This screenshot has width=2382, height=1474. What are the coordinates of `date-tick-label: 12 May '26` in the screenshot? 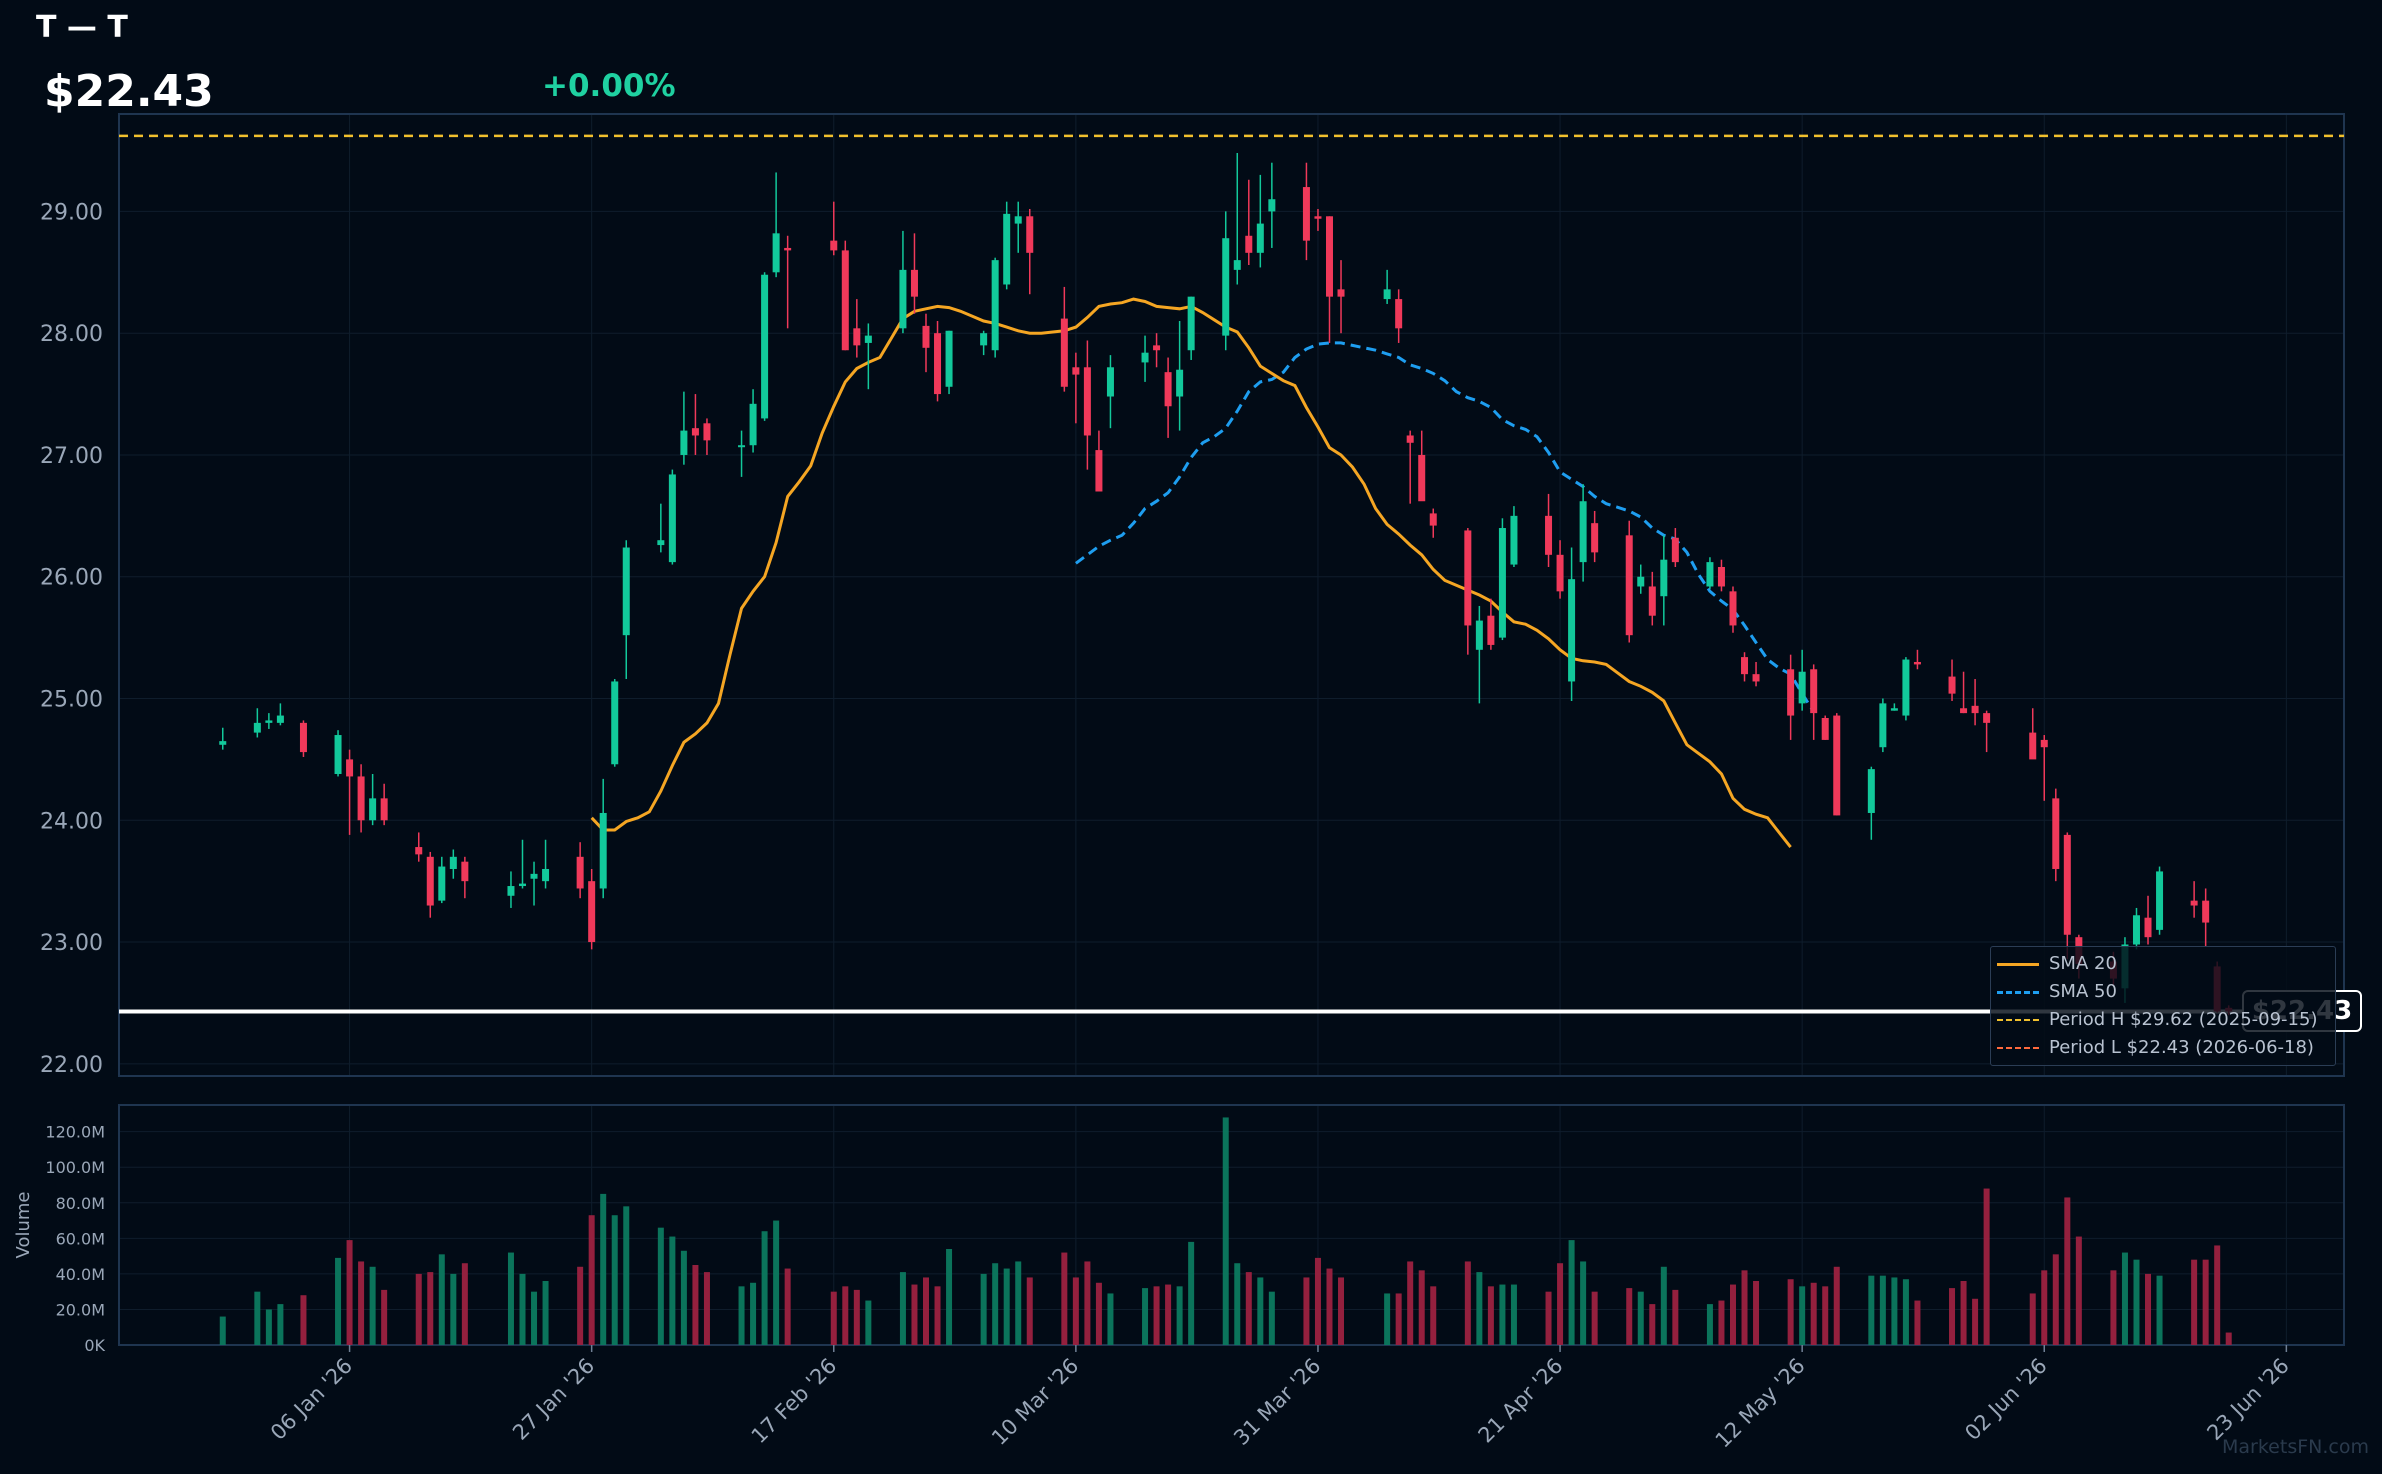 It's located at (1760, 1403).